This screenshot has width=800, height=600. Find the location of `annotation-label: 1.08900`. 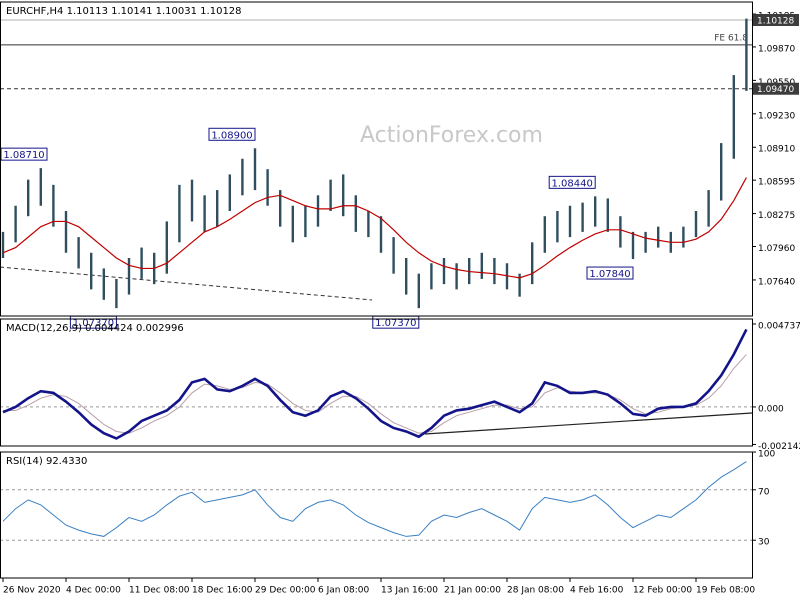

annotation-label: 1.08900 is located at coordinates (231, 135).